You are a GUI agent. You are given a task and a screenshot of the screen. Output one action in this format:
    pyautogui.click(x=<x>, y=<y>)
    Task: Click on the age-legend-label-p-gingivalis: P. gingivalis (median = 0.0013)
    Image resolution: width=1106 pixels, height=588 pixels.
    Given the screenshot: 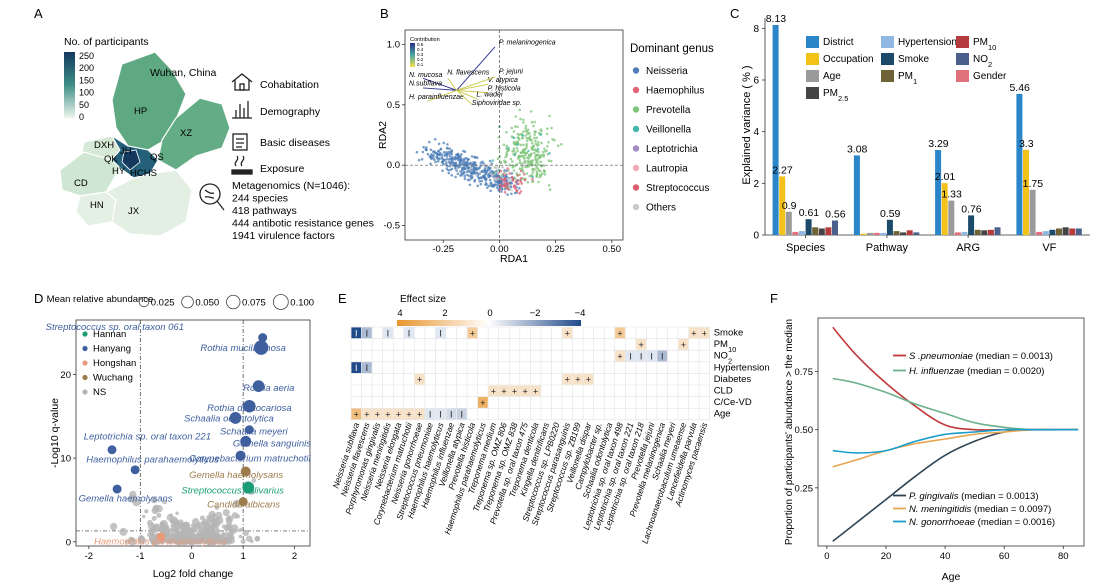 What is the action you would take?
    pyautogui.click(x=973, y=496)
    